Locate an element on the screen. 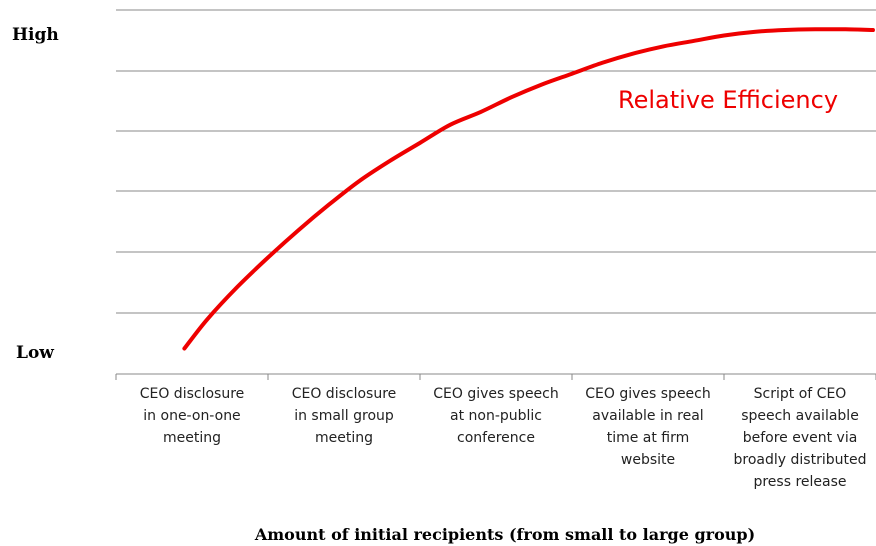 This screenshot has height=546, width=876. category-label-line: speech available is located at coordinates (800, 416).